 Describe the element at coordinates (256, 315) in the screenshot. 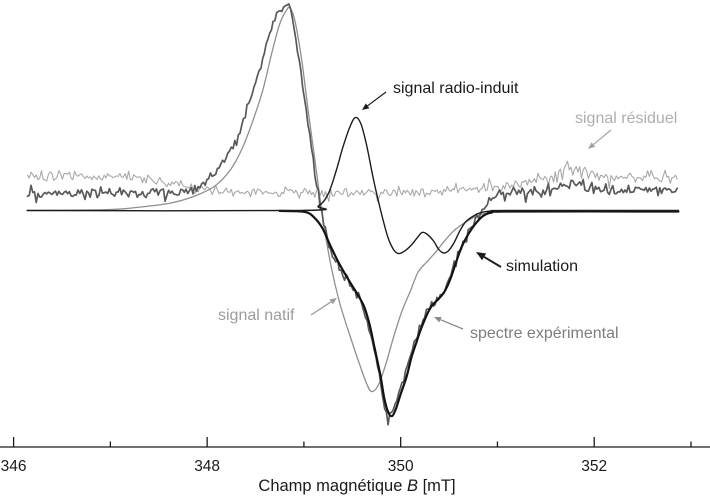

I see `annotation-label-natif: signal natif` at that location.